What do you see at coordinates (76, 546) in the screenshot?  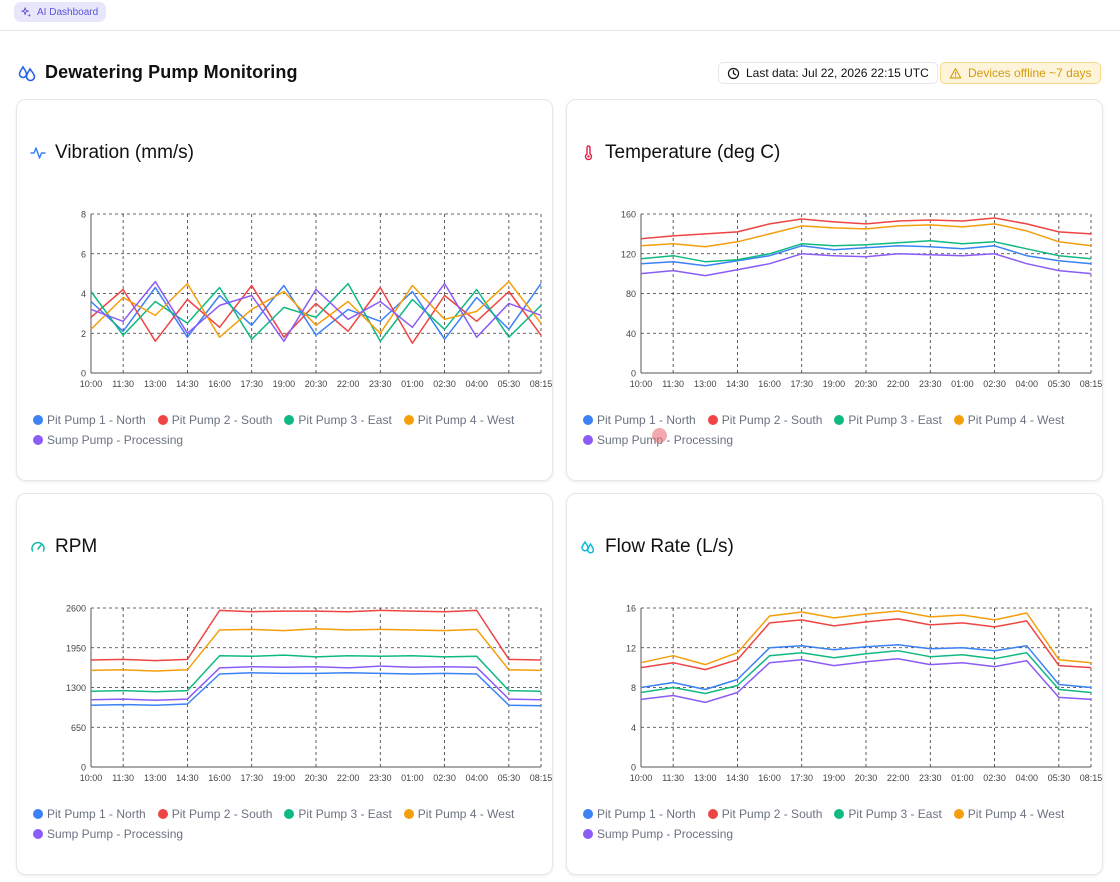 I see `rpm-card-title: RPM` at bounding box center [76, 546].